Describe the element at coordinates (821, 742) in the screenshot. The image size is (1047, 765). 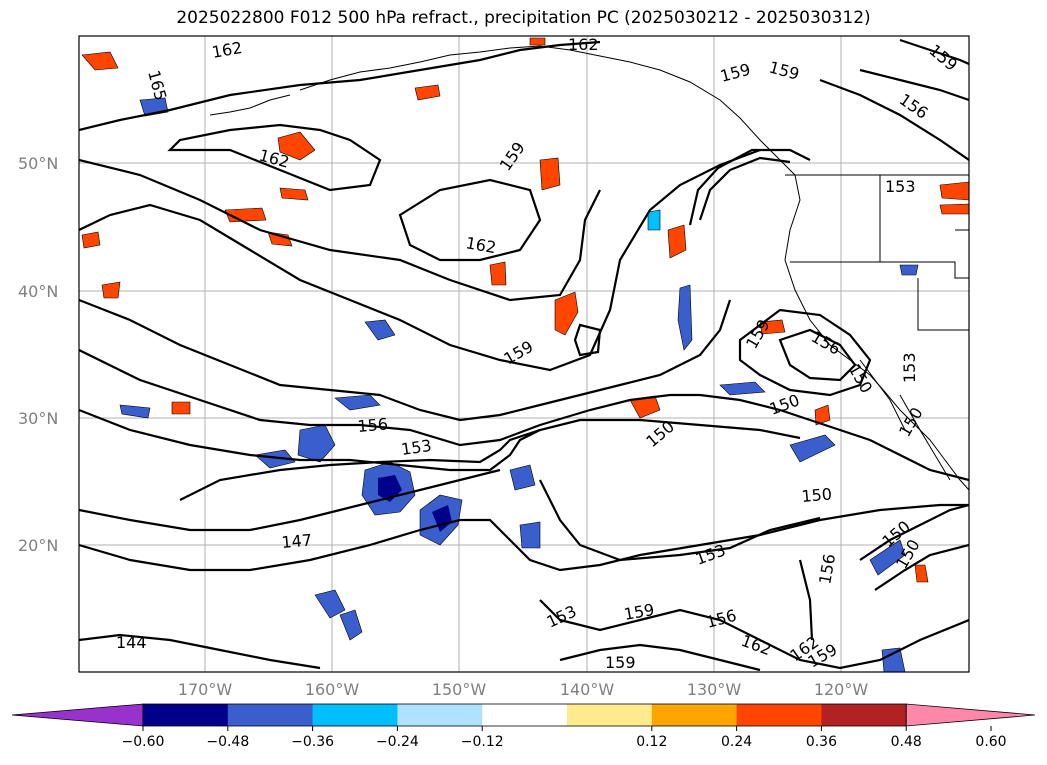
I see `colorbar-tick-label: 0.36` at that location.